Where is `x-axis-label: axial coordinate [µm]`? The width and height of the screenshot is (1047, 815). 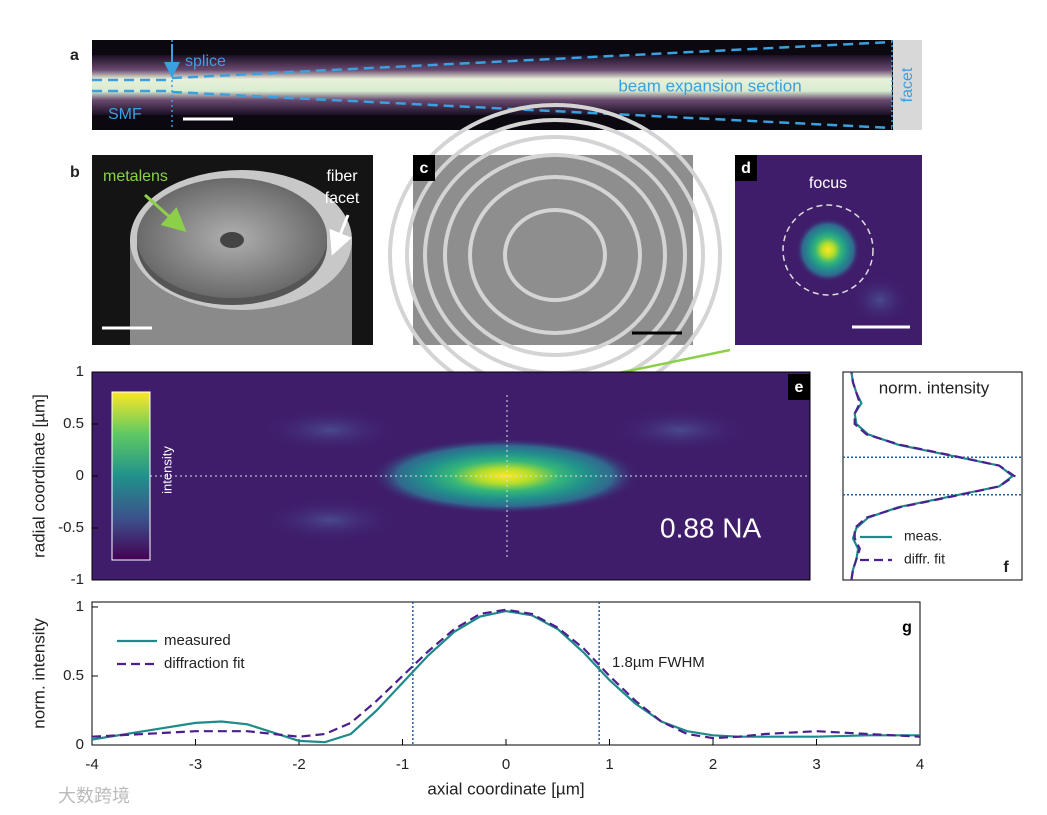
x-axis-label: axial coordinate [µm] is located at coordinates (505, 788).